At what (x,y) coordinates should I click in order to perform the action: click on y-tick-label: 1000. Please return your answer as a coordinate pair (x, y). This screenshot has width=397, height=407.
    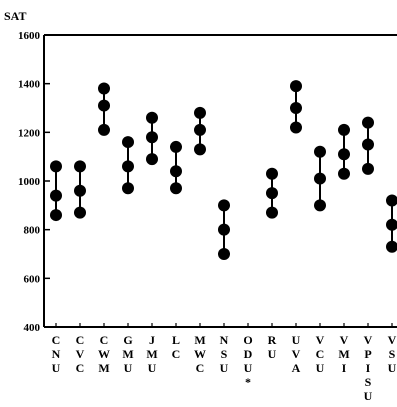
    Looking at the image, I should click on (29, 182).